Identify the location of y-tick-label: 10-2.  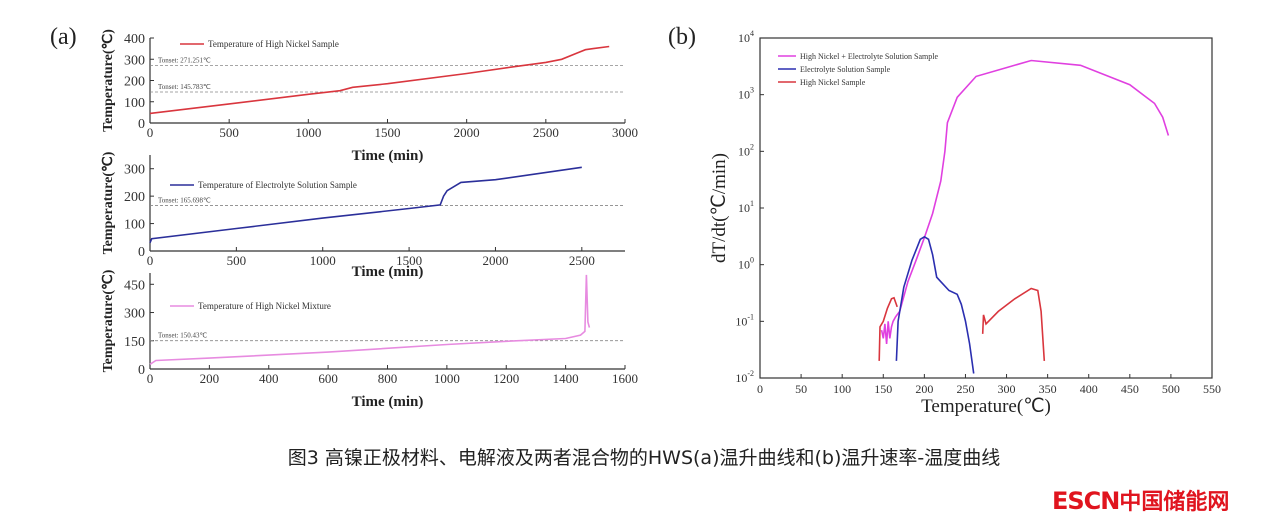
(744, 377).